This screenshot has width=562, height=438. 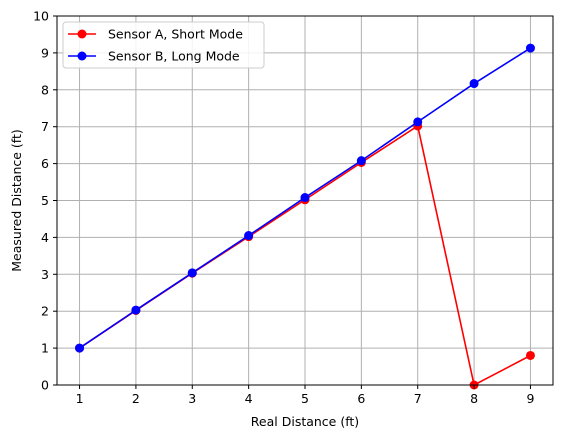 I want to click on x-tick-label: 8, so click(x=474, y=398).